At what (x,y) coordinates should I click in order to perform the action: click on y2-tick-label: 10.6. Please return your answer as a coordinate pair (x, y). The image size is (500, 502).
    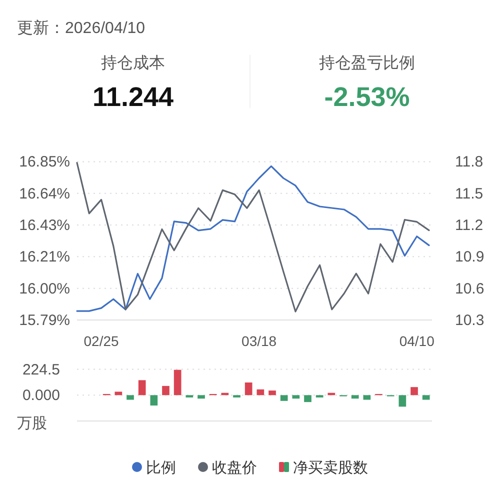
    Looking at the image, I should click on (469, 289).